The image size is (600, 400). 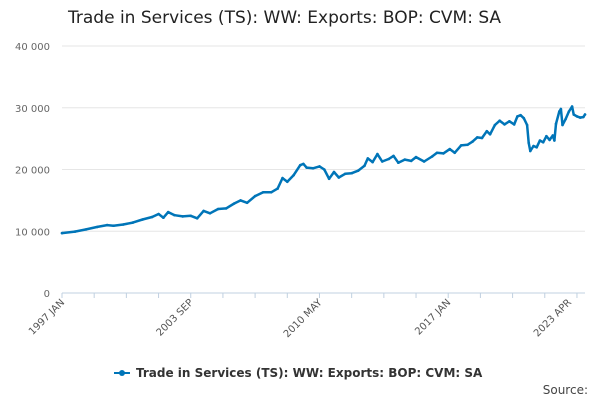 I want to click on x-tick-label: 2023 APR, so click(x=553, y=318).